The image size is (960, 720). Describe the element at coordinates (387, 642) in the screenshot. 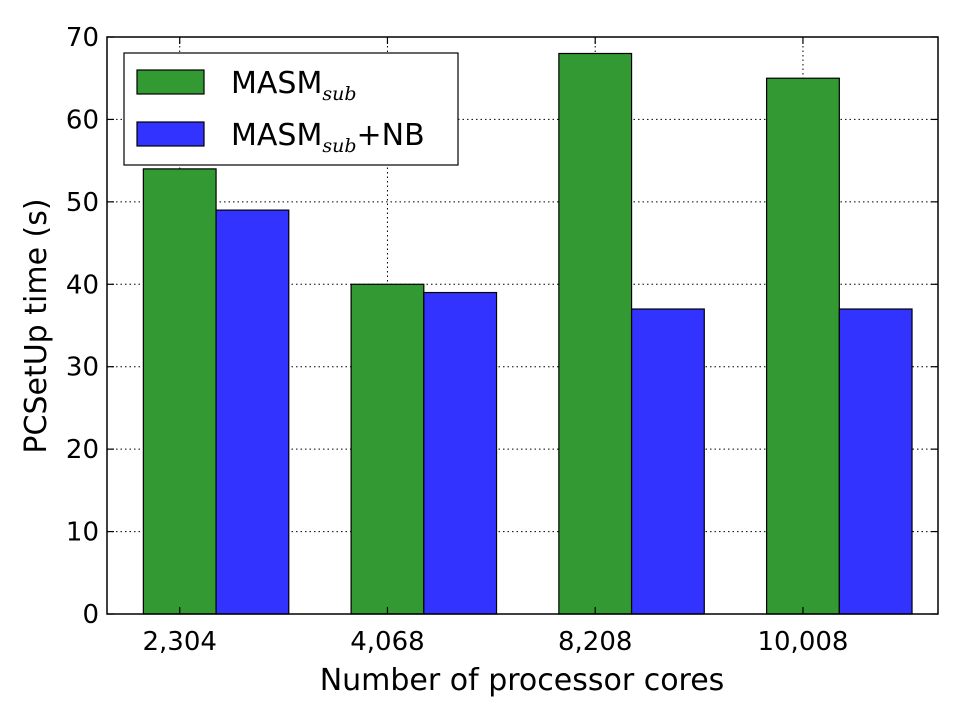

I see `x-tick-label: 4,068` at that location.